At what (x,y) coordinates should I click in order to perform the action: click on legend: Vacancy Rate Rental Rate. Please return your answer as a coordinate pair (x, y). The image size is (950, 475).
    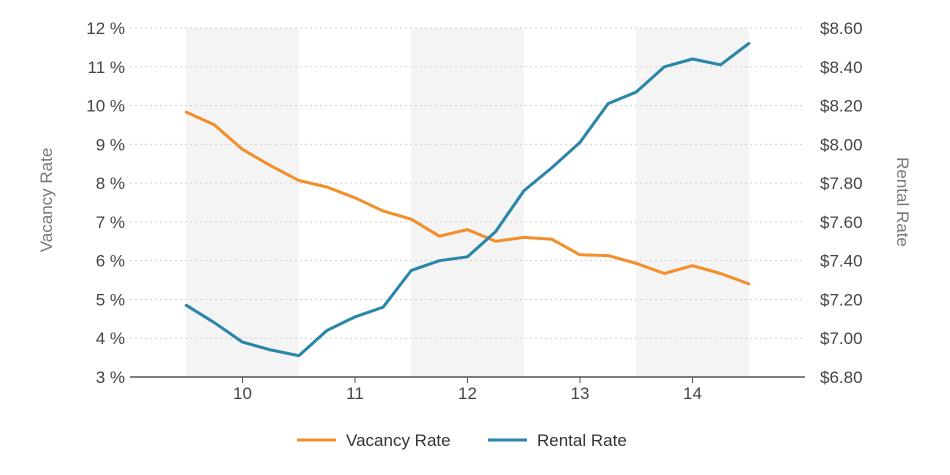
    Looking at the image, I should click on (462, 440).